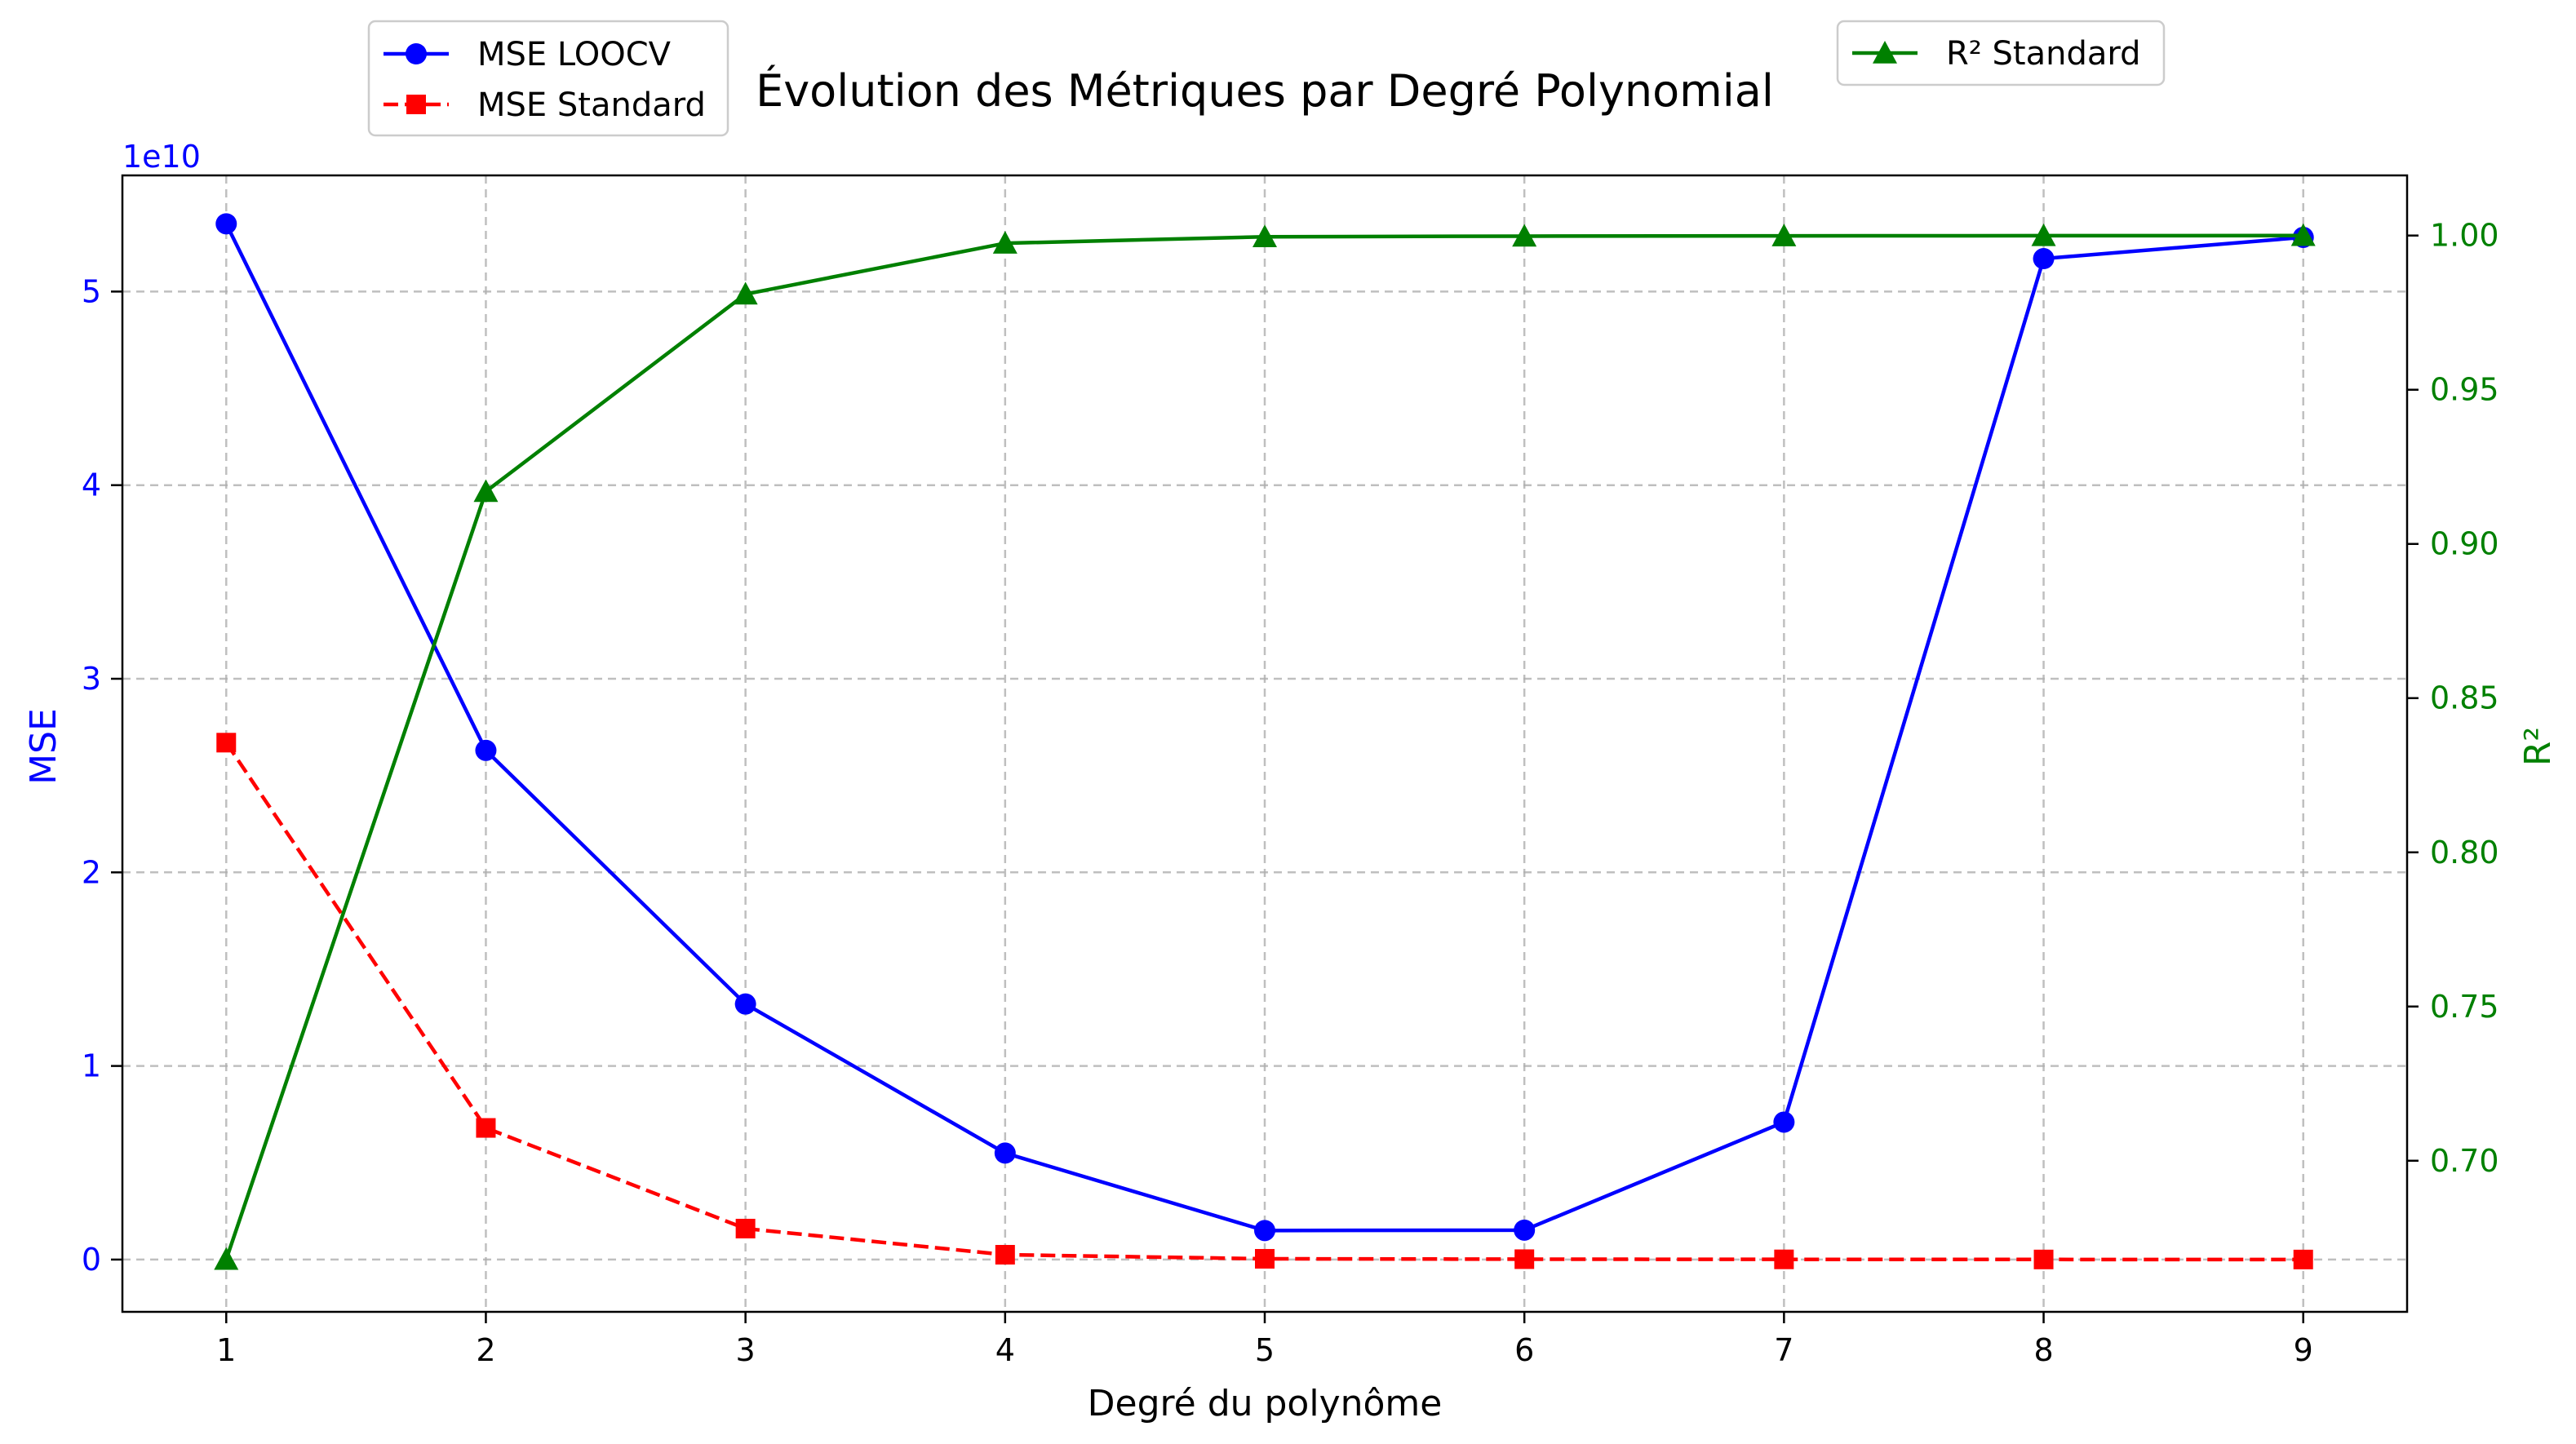 The width and height of the screenshot is (2576, 1444). What do you see at coordinates (1524, 1350) in the screenshot?
I see `x-tick-label: 6` at bounding box center [1524, 1350].